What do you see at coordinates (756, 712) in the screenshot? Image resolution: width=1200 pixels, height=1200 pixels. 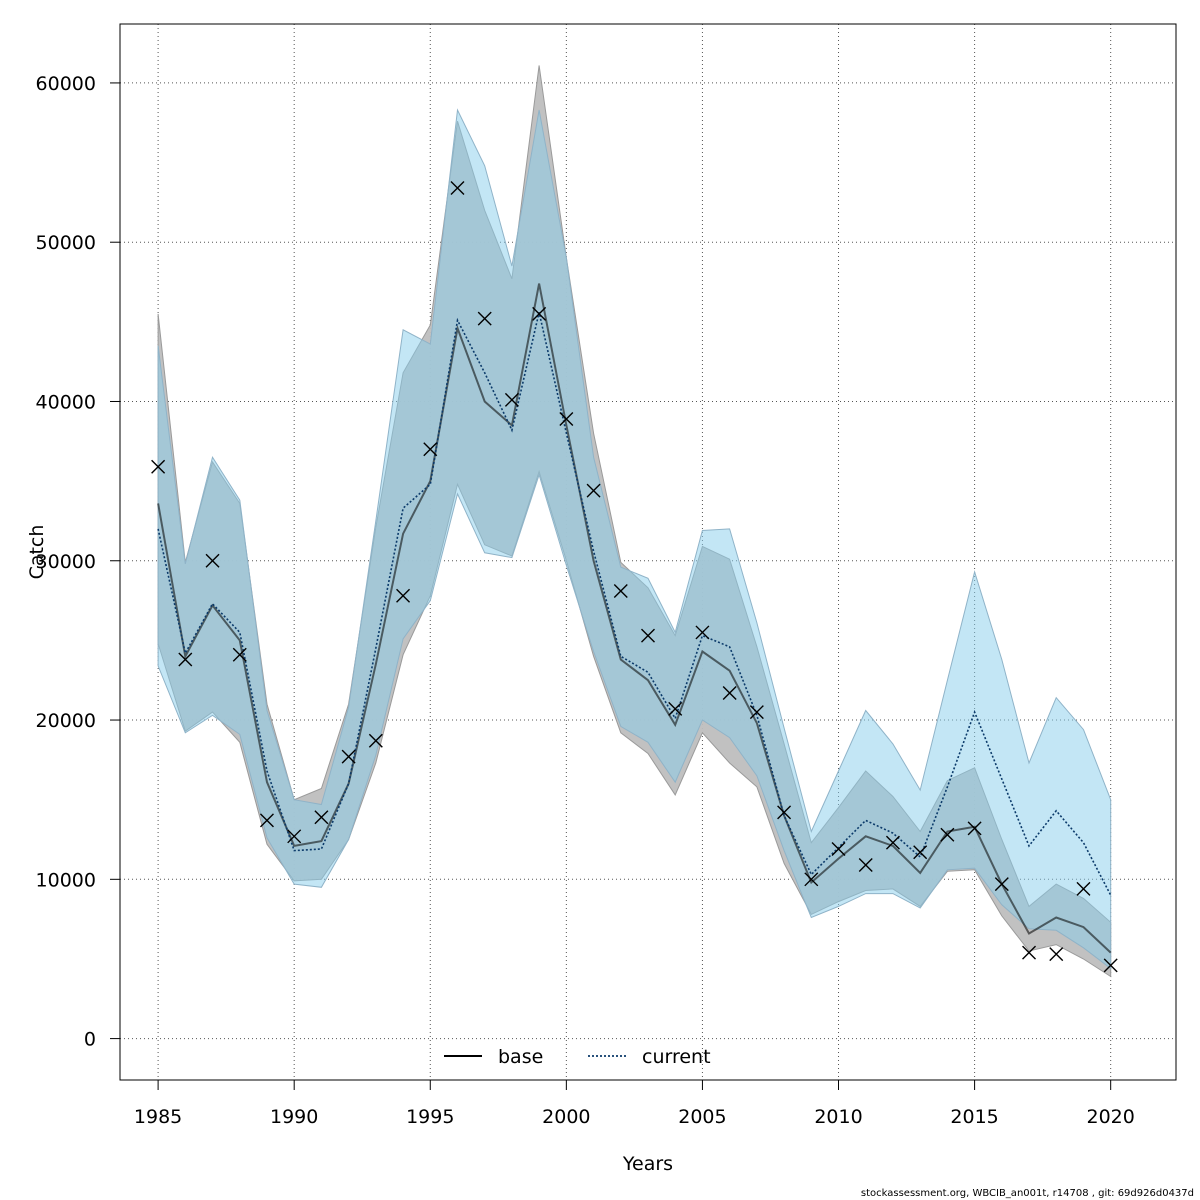 I see `observed-point-2007` at bounding box center [756, 712].